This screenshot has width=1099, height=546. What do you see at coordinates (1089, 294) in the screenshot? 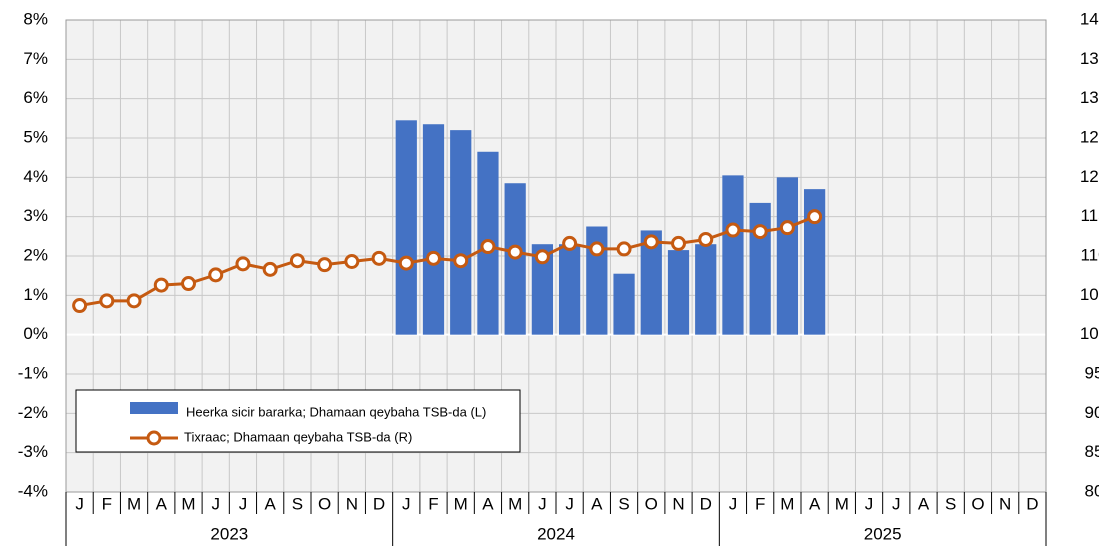
I see `y2-tick-label: 105` at bounding box center [1089, 294].